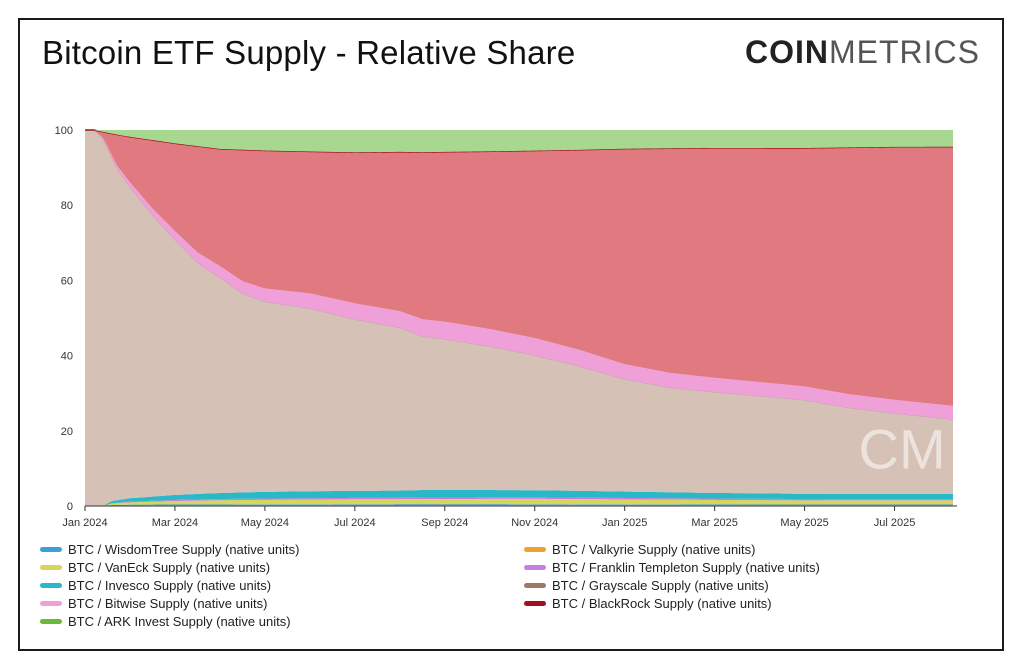  Describe the element at coordinates (84, 523) in the screenshot. I see `x-tick-label: Jan 2024` at that location.